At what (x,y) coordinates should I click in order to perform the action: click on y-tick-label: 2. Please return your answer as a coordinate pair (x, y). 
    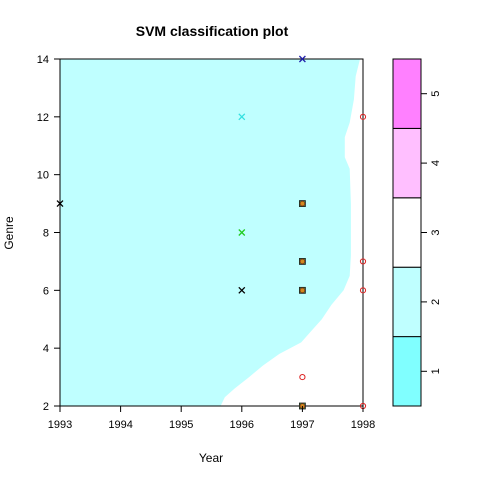
    Looking at the image, I should click on (46, 407).